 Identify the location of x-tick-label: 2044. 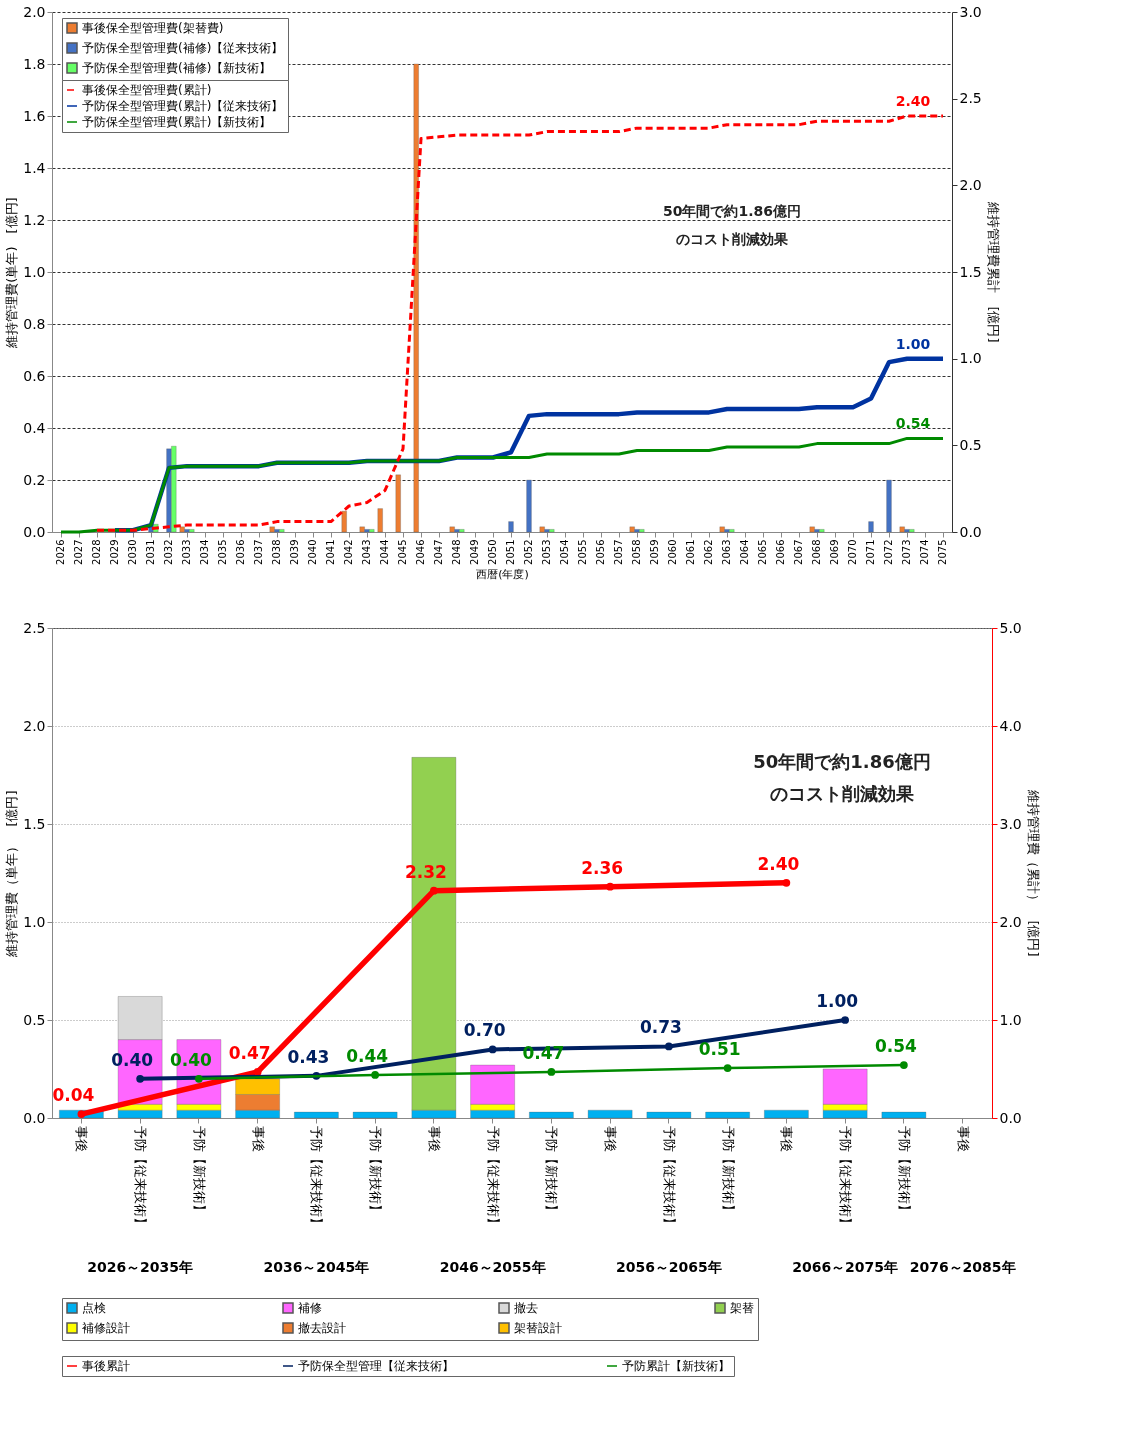
(384, 552).